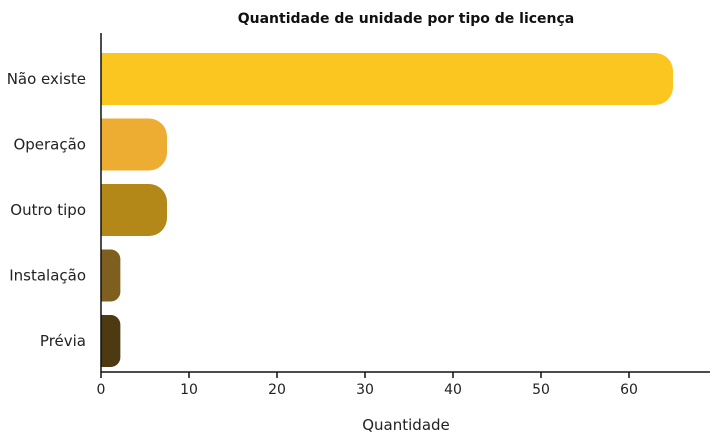  Describe the element at coordinates (47, 276) in the screenshot. I see `category-label: Instalação` at that location.